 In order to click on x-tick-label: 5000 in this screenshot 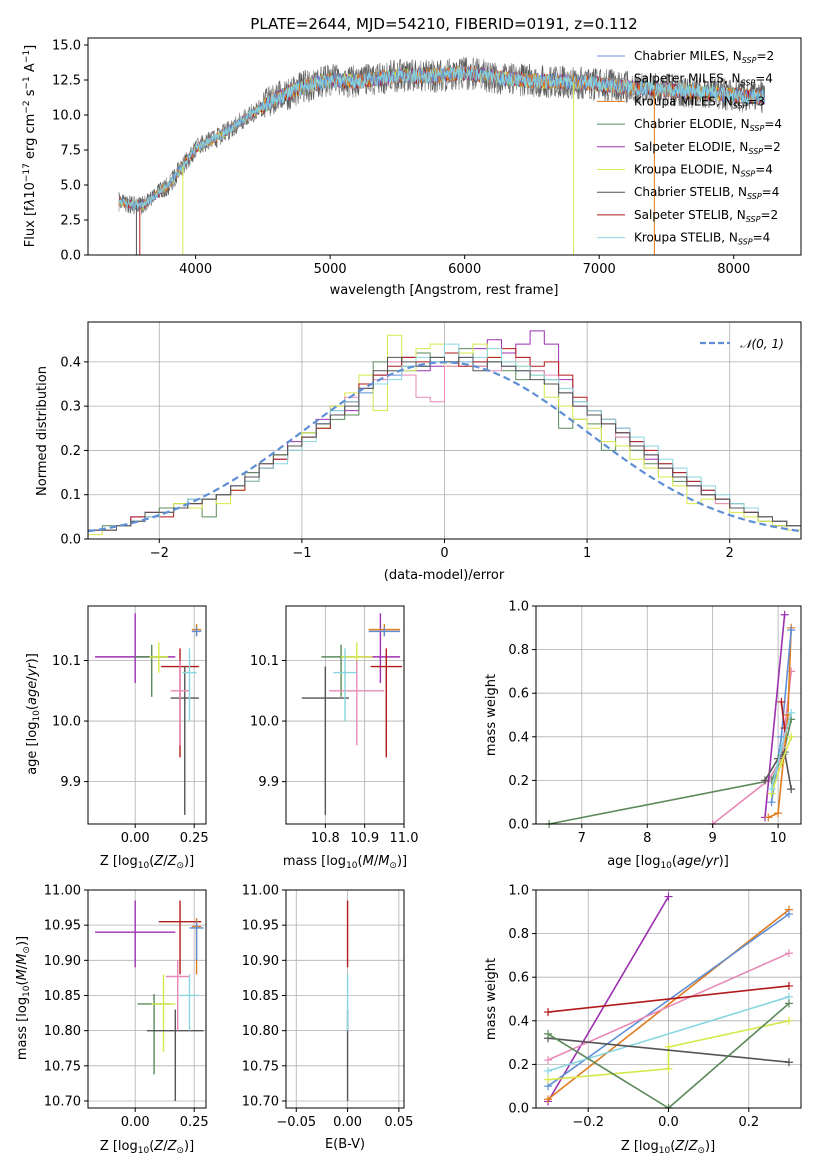, I will do `click(330, 269)`.